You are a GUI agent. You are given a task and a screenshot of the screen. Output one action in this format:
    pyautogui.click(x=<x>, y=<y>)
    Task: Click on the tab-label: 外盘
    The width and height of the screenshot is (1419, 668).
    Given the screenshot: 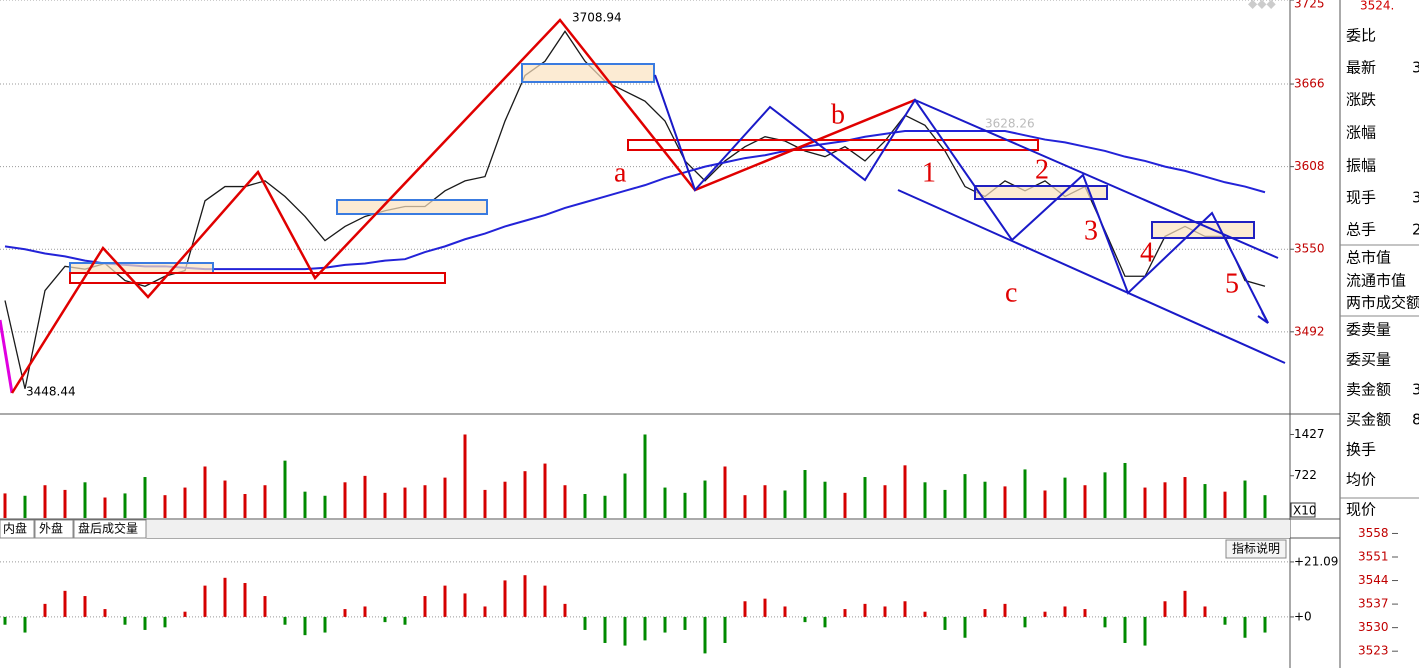 What is the action you would take?
    pyautogui.click(x=51, y=528)
    